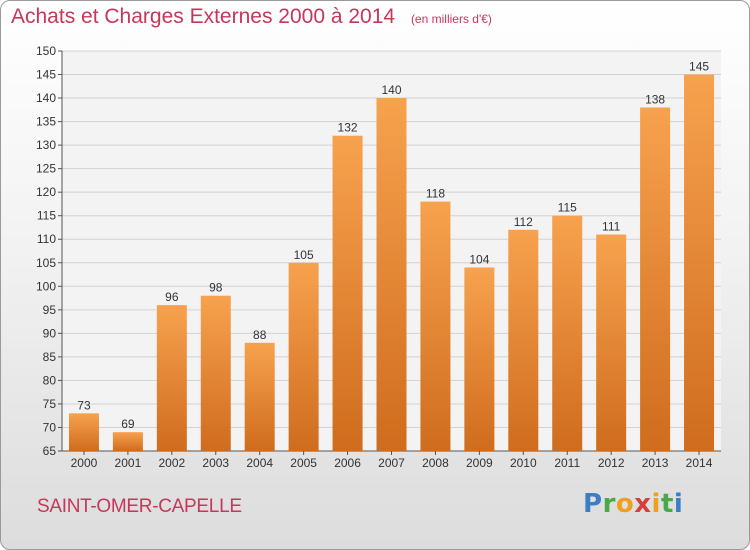 The height and width of the screenshot is (550, 750). I want to click on data-label: 140, so click(391, 90).